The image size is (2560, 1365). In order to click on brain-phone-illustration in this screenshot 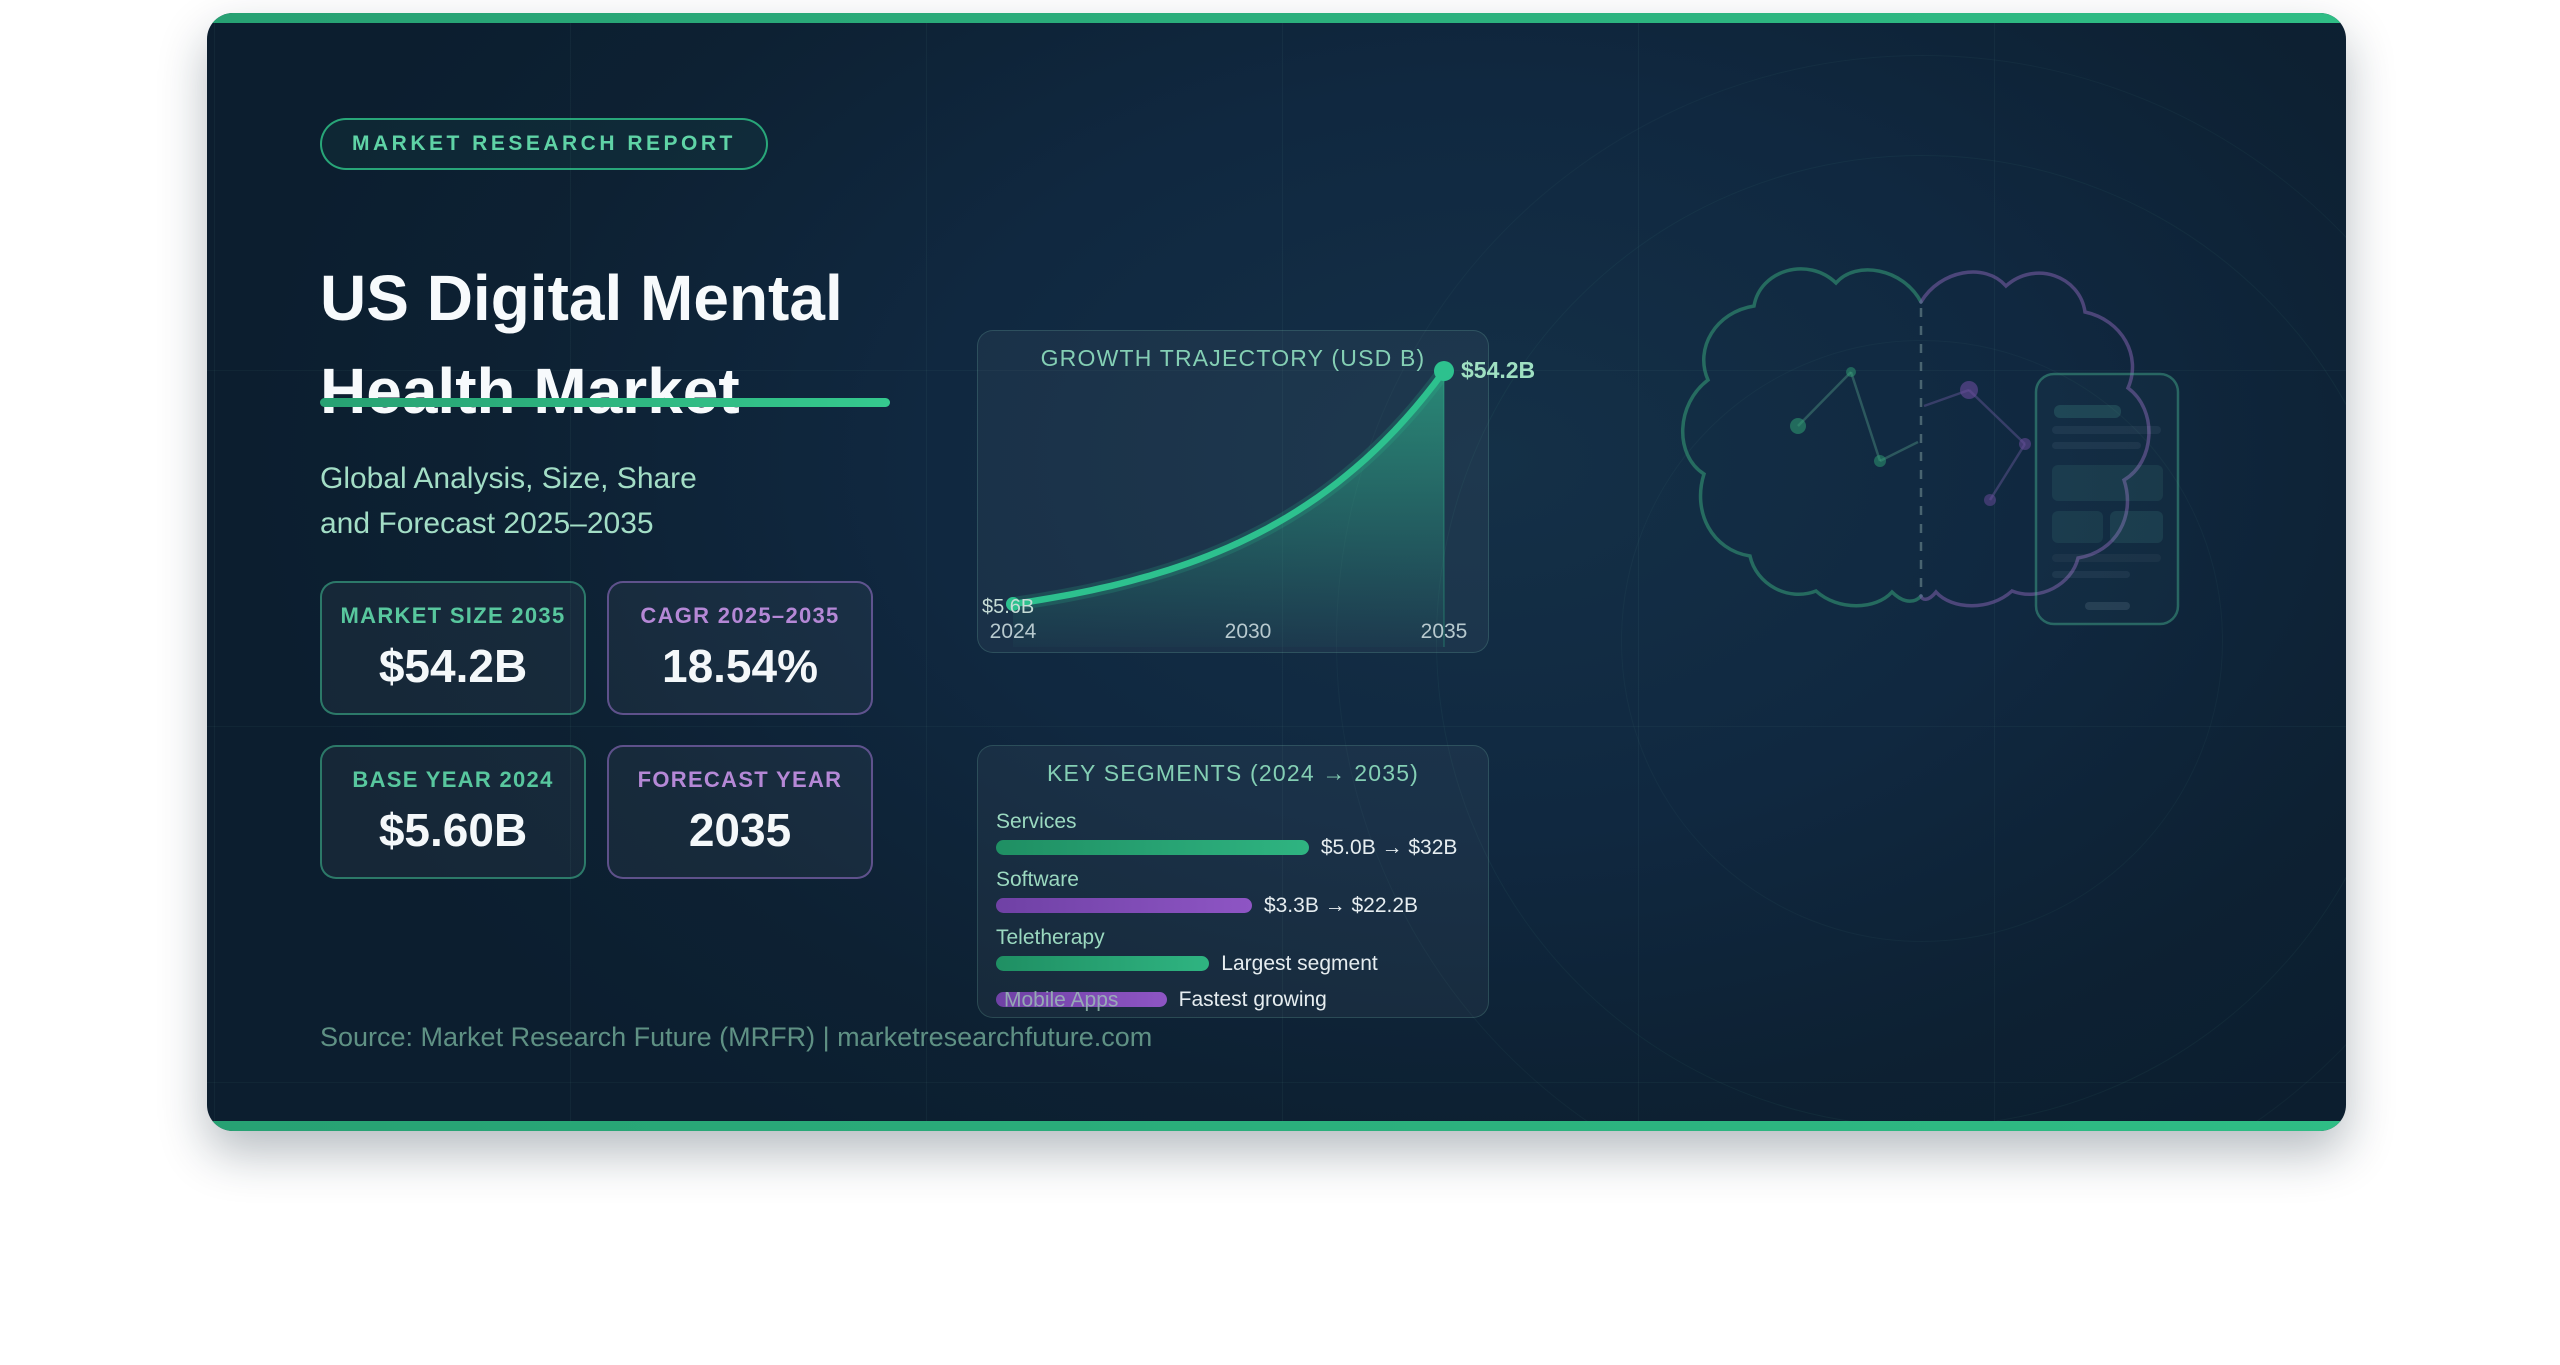, I will do `click(1930, 446)`.